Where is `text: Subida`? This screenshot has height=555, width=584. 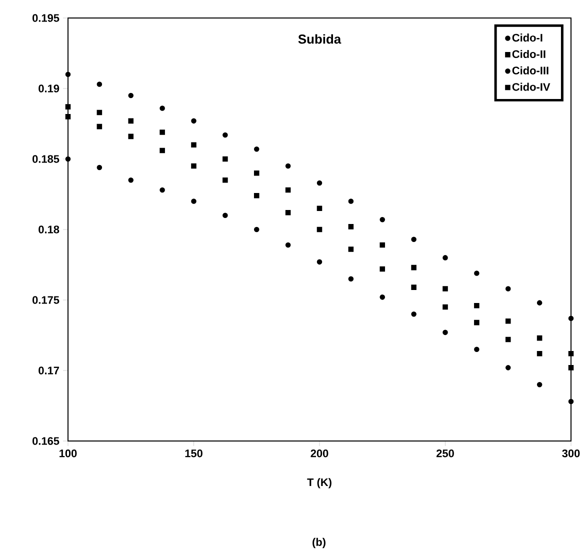
text: Subida is located at coordinates (320, 39).